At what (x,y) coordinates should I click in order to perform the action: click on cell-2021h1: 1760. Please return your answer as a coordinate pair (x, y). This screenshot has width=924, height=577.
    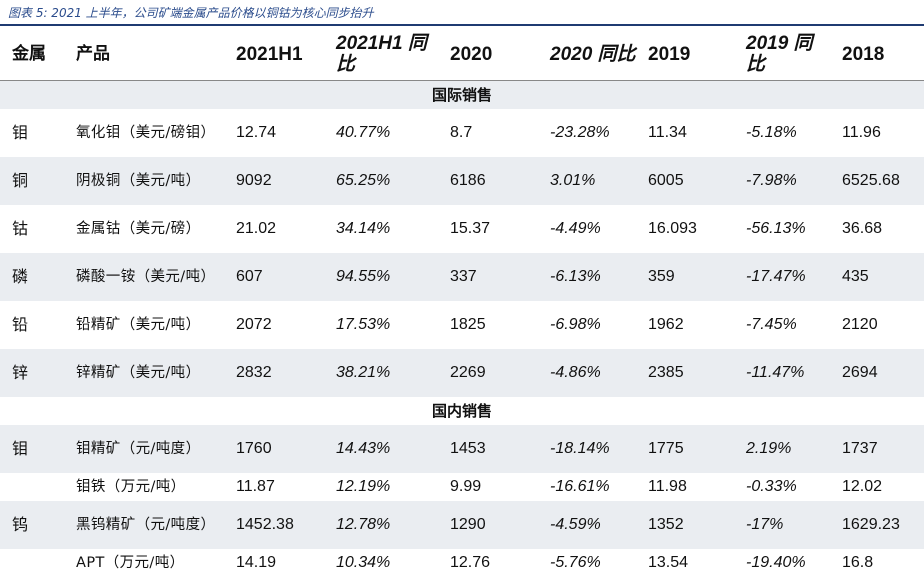
    Looking at the image, I should click on (274, 449).